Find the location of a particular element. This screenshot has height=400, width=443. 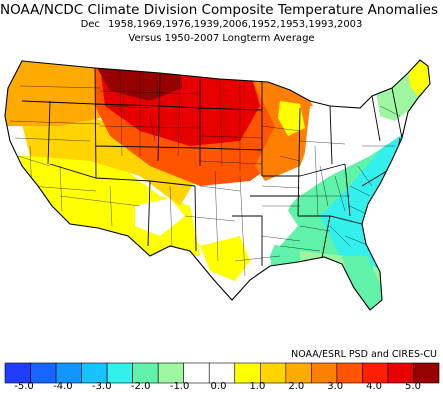

colorbar-tick-label: 3.0 is located at coordinates (335, 386).